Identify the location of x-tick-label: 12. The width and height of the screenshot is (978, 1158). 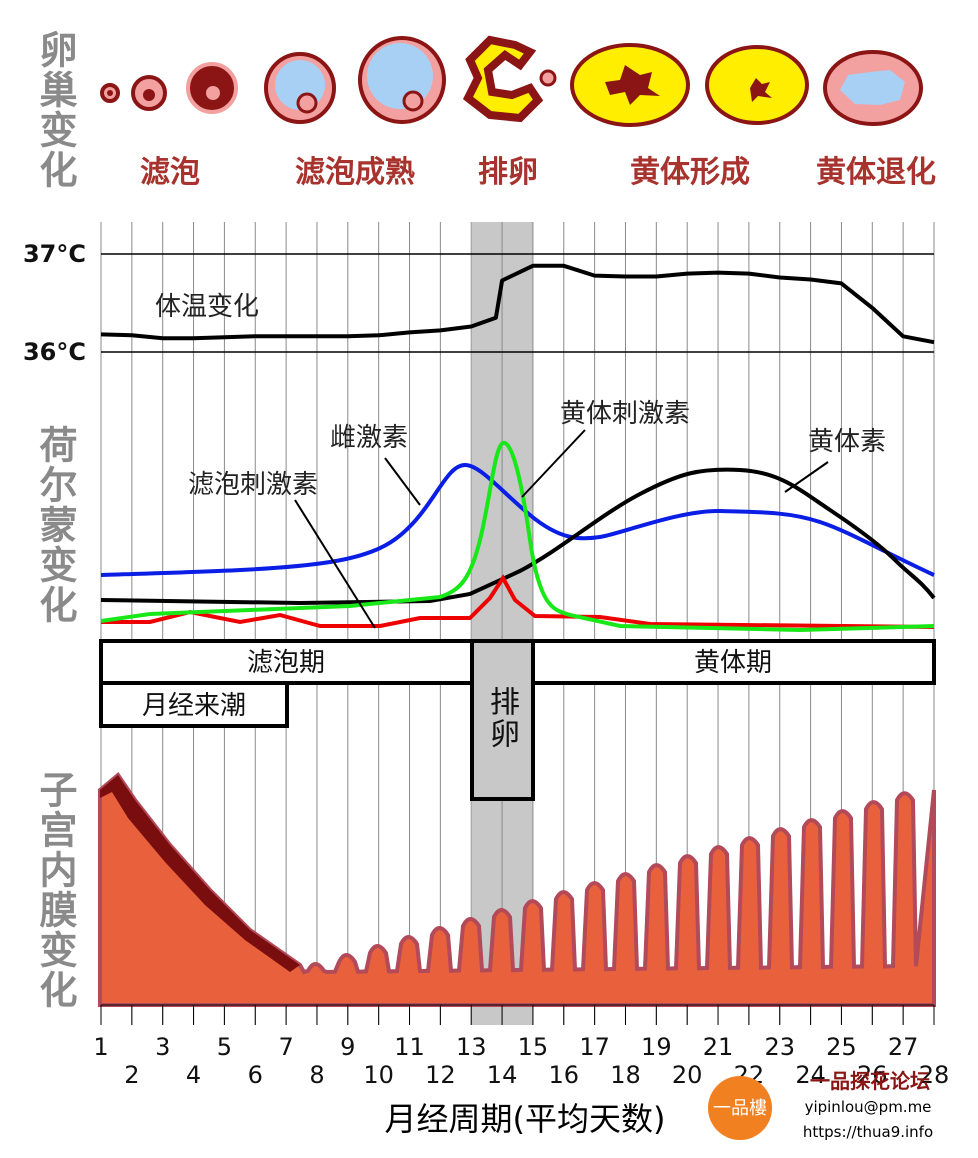
(440, 1075).